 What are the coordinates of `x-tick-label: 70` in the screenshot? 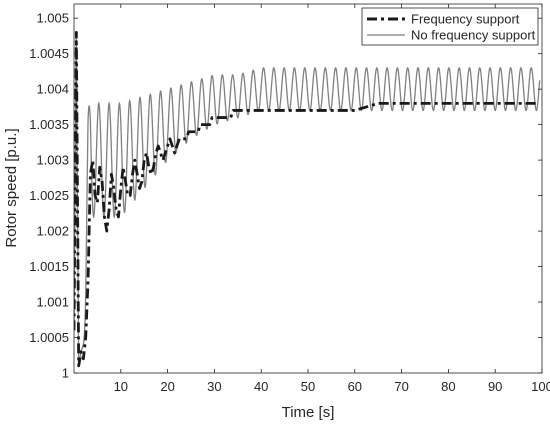 It's located at (401, 386).